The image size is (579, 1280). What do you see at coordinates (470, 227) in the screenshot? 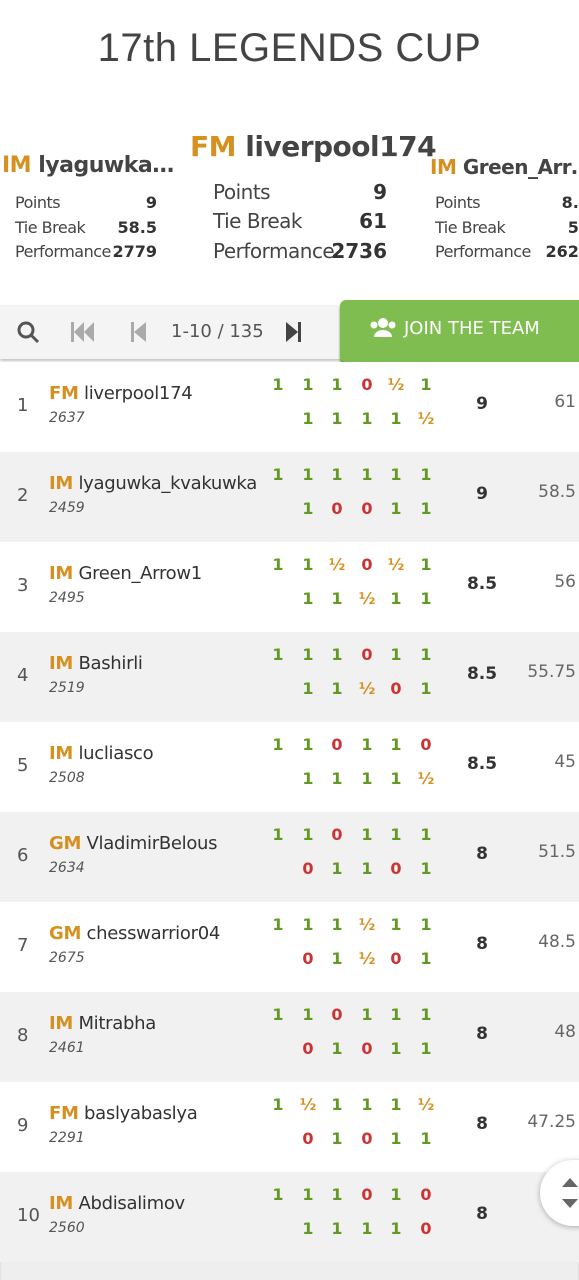
I see `podium-stat-label: Tie Break` at bounding box center [470, 227].